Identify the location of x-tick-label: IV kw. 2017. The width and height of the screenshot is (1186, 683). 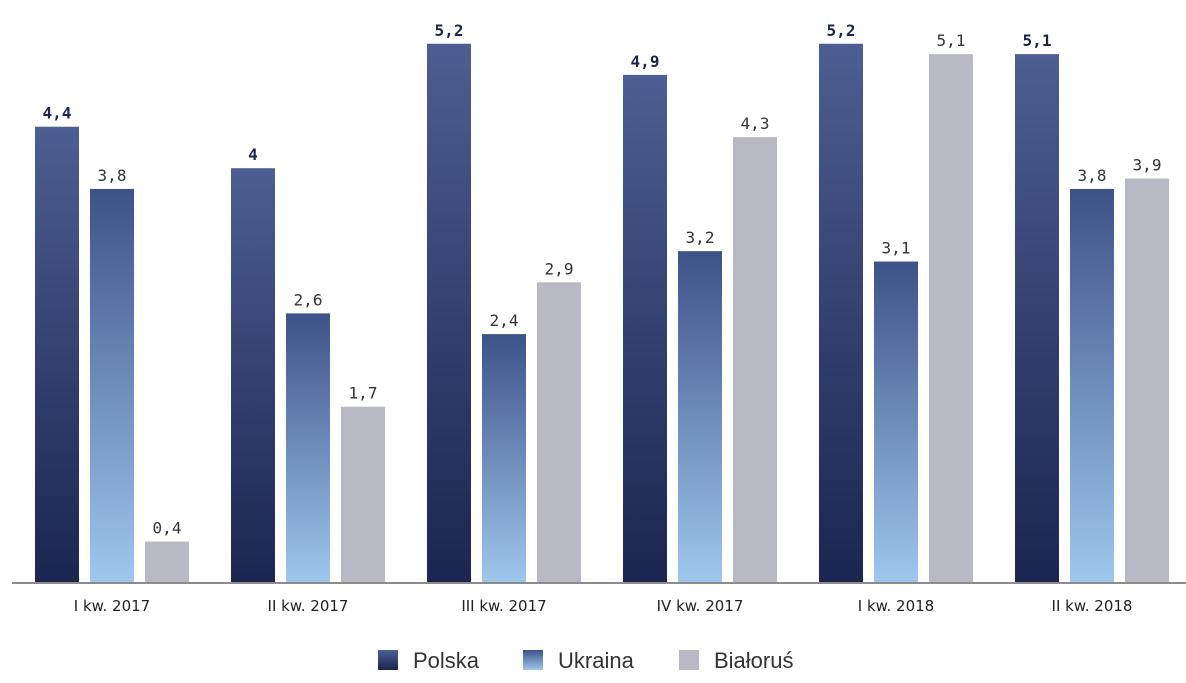
(700, 606).